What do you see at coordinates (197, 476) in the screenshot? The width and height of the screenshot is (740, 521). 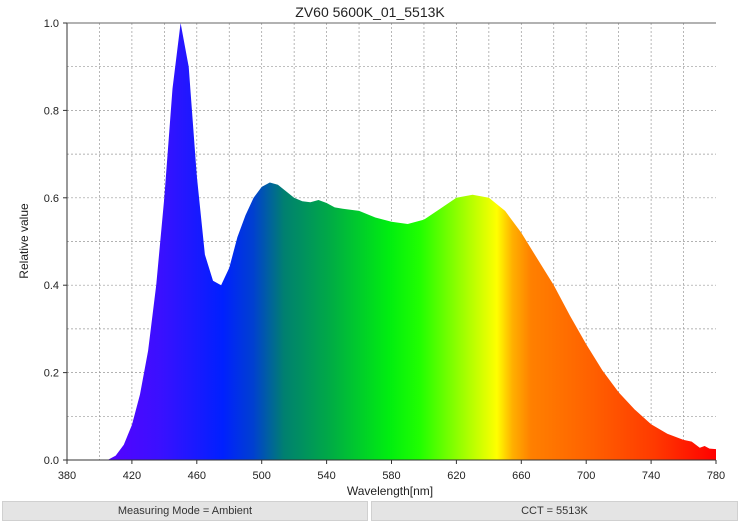 I see `x-tick-label: 460` at bounding box center [197, 476].